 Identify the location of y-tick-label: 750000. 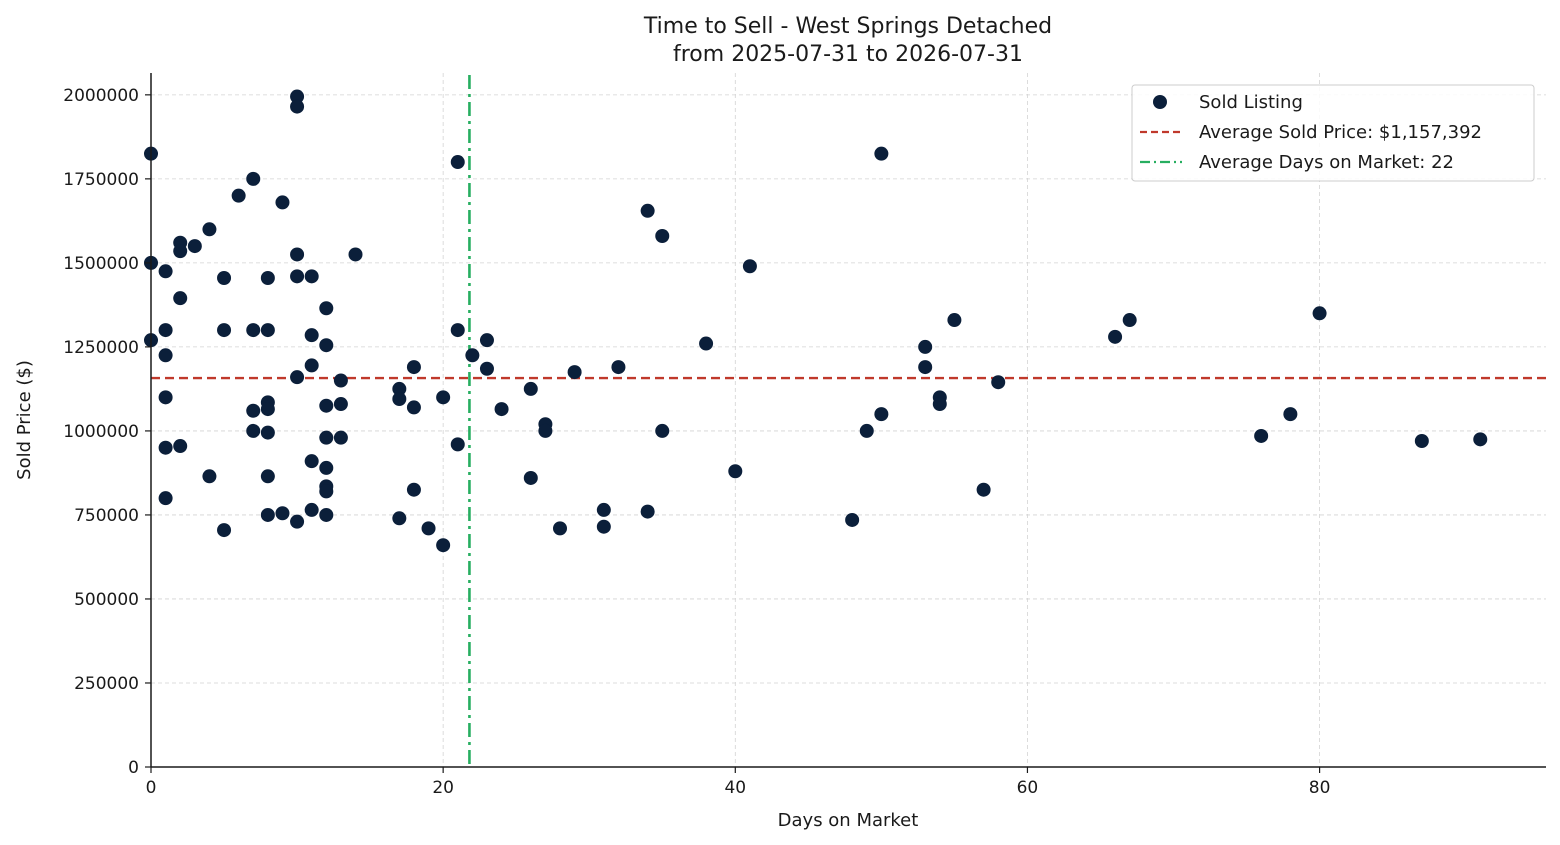
(106, 516).